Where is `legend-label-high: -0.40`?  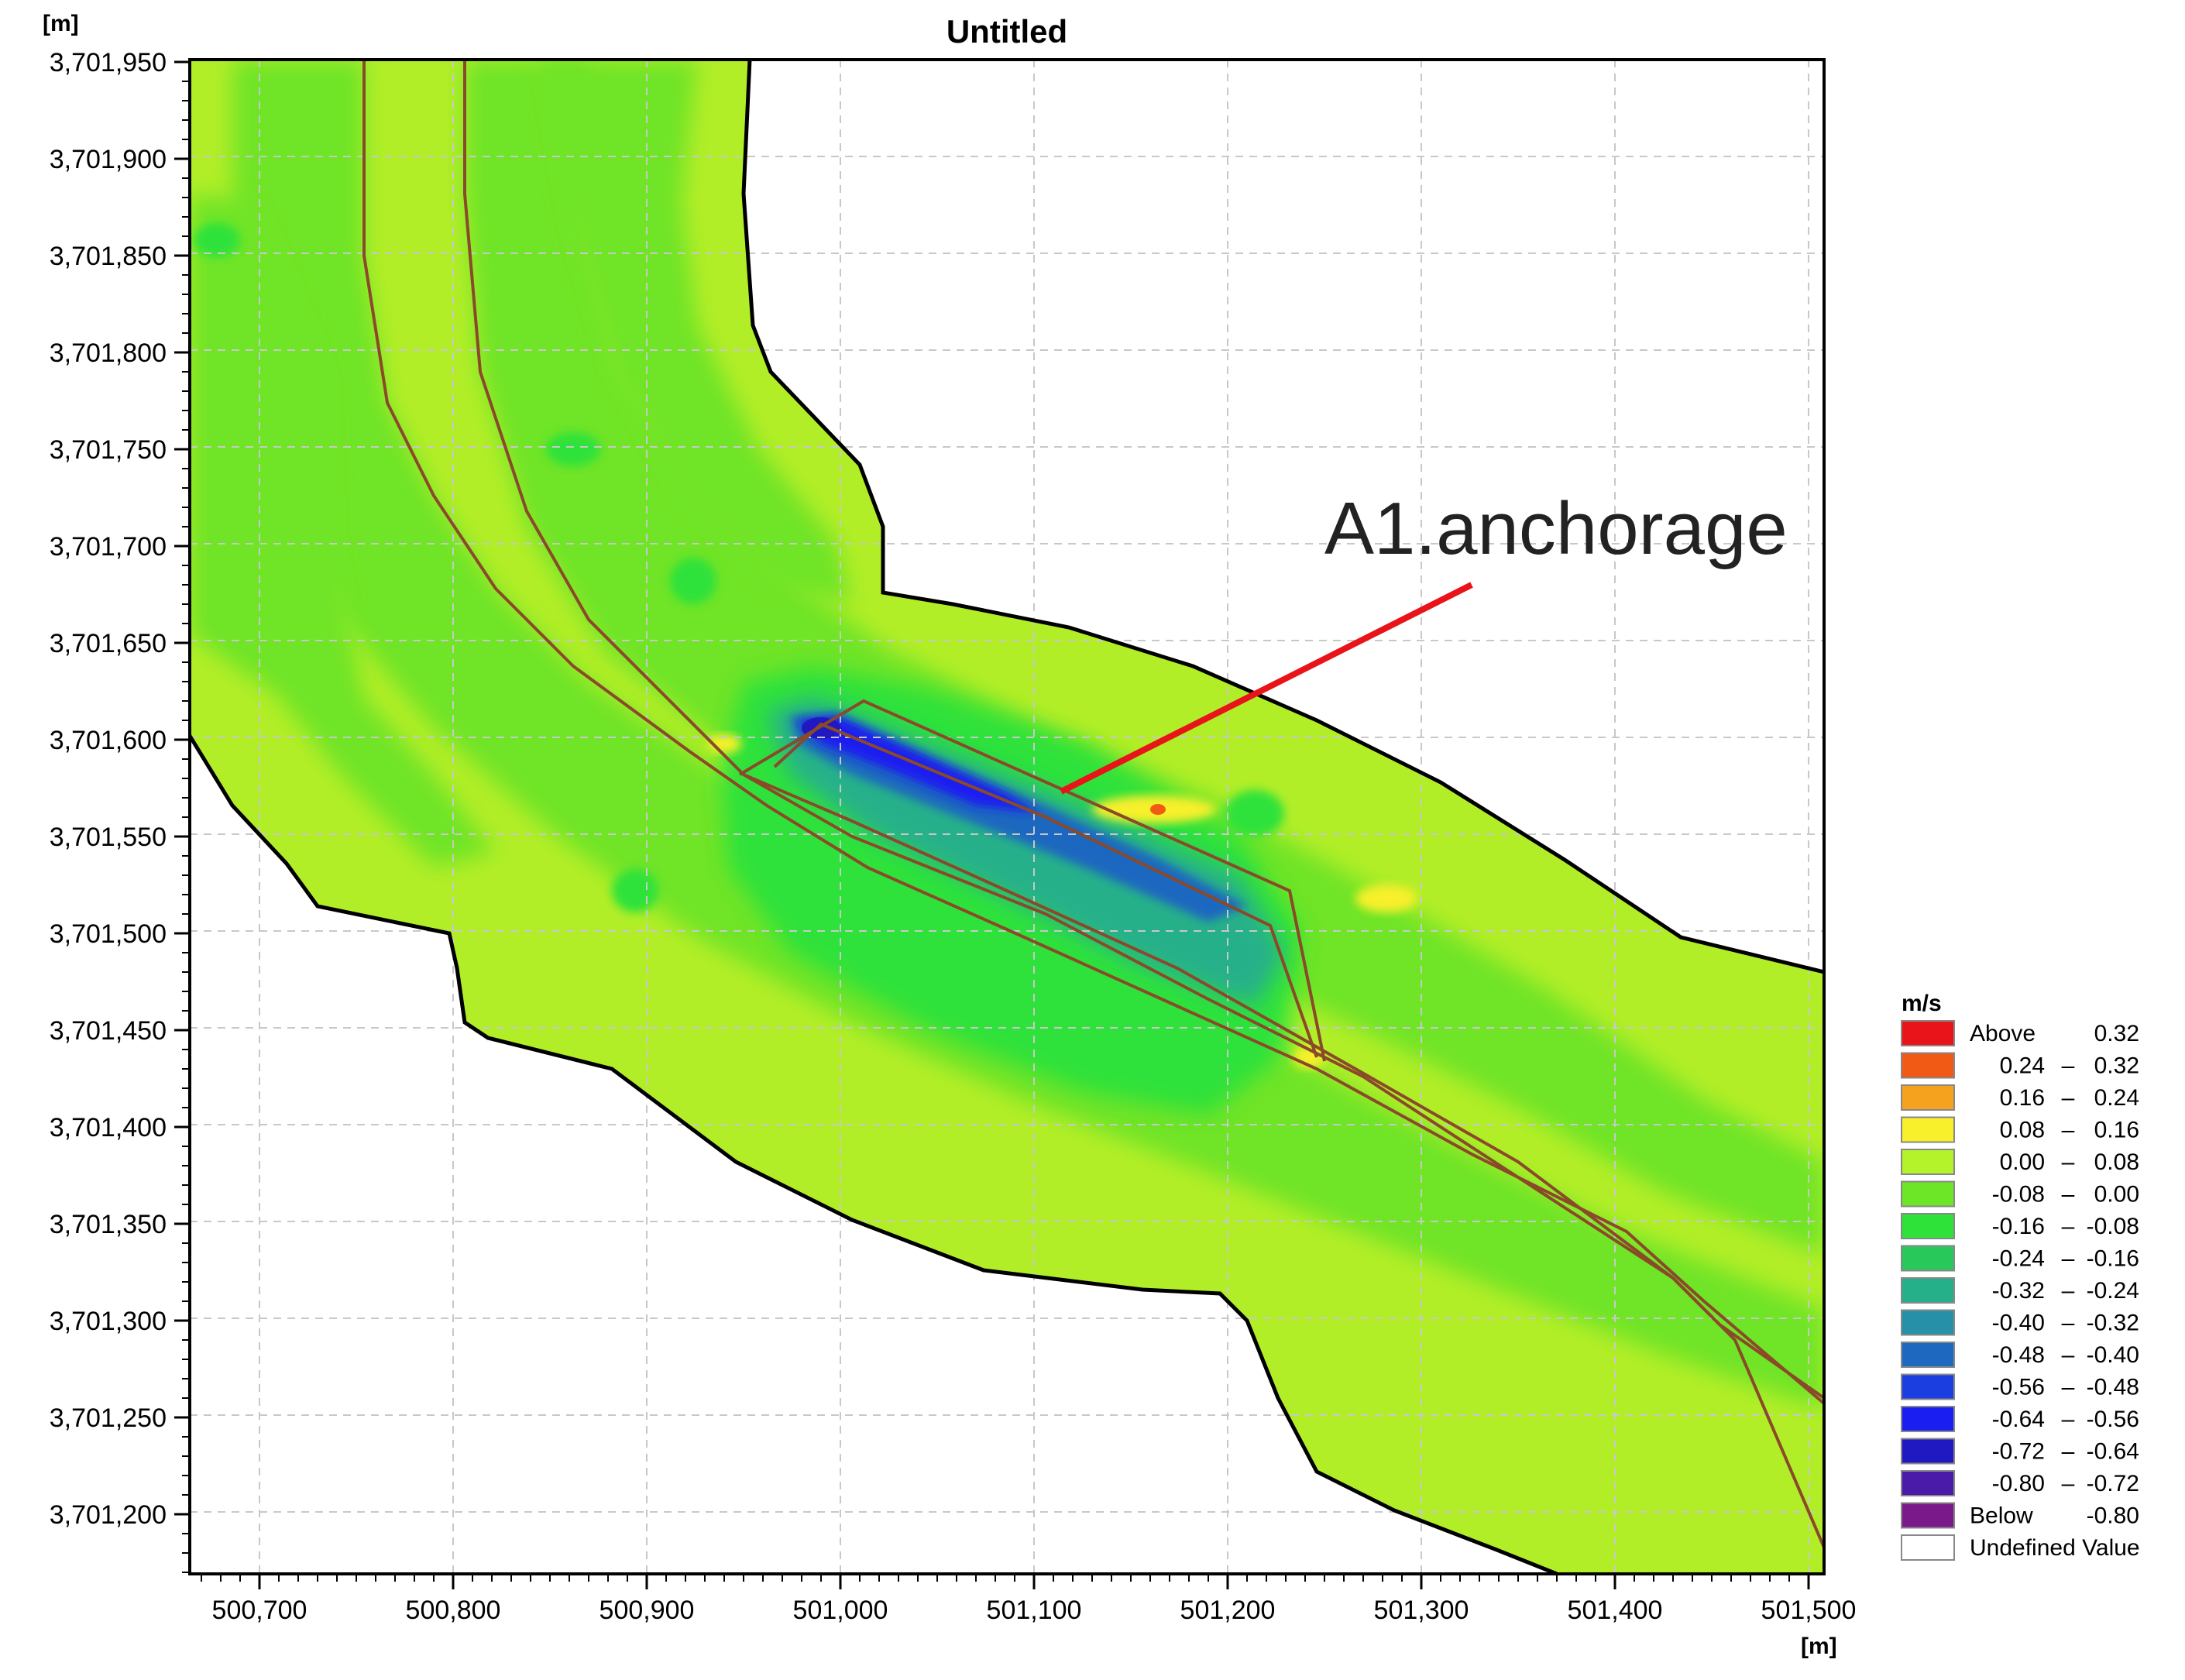
legend-label-high: -0.40 is located at coordinates (2113, 1355).